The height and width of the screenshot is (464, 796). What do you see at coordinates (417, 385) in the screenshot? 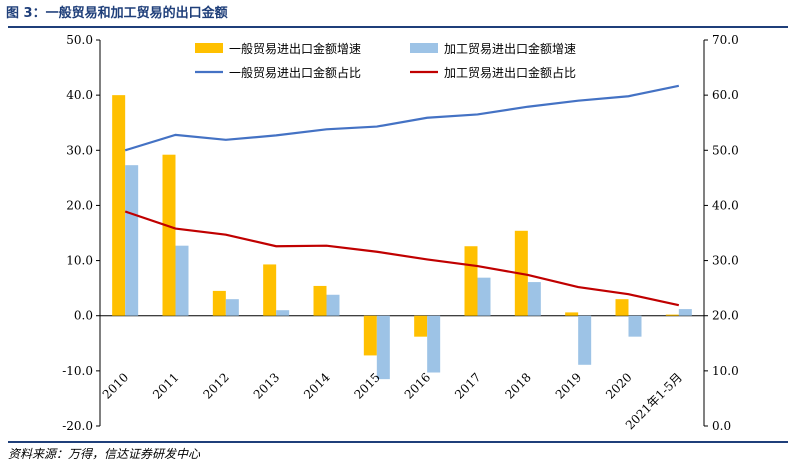
I see `x-category-label: 2016` at bounding box center [417, 385].